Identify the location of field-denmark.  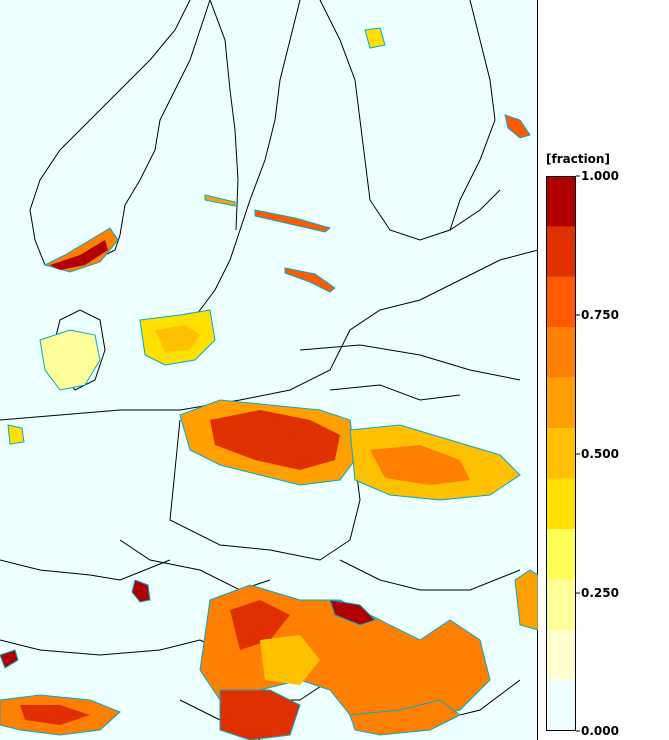
(70, 360).